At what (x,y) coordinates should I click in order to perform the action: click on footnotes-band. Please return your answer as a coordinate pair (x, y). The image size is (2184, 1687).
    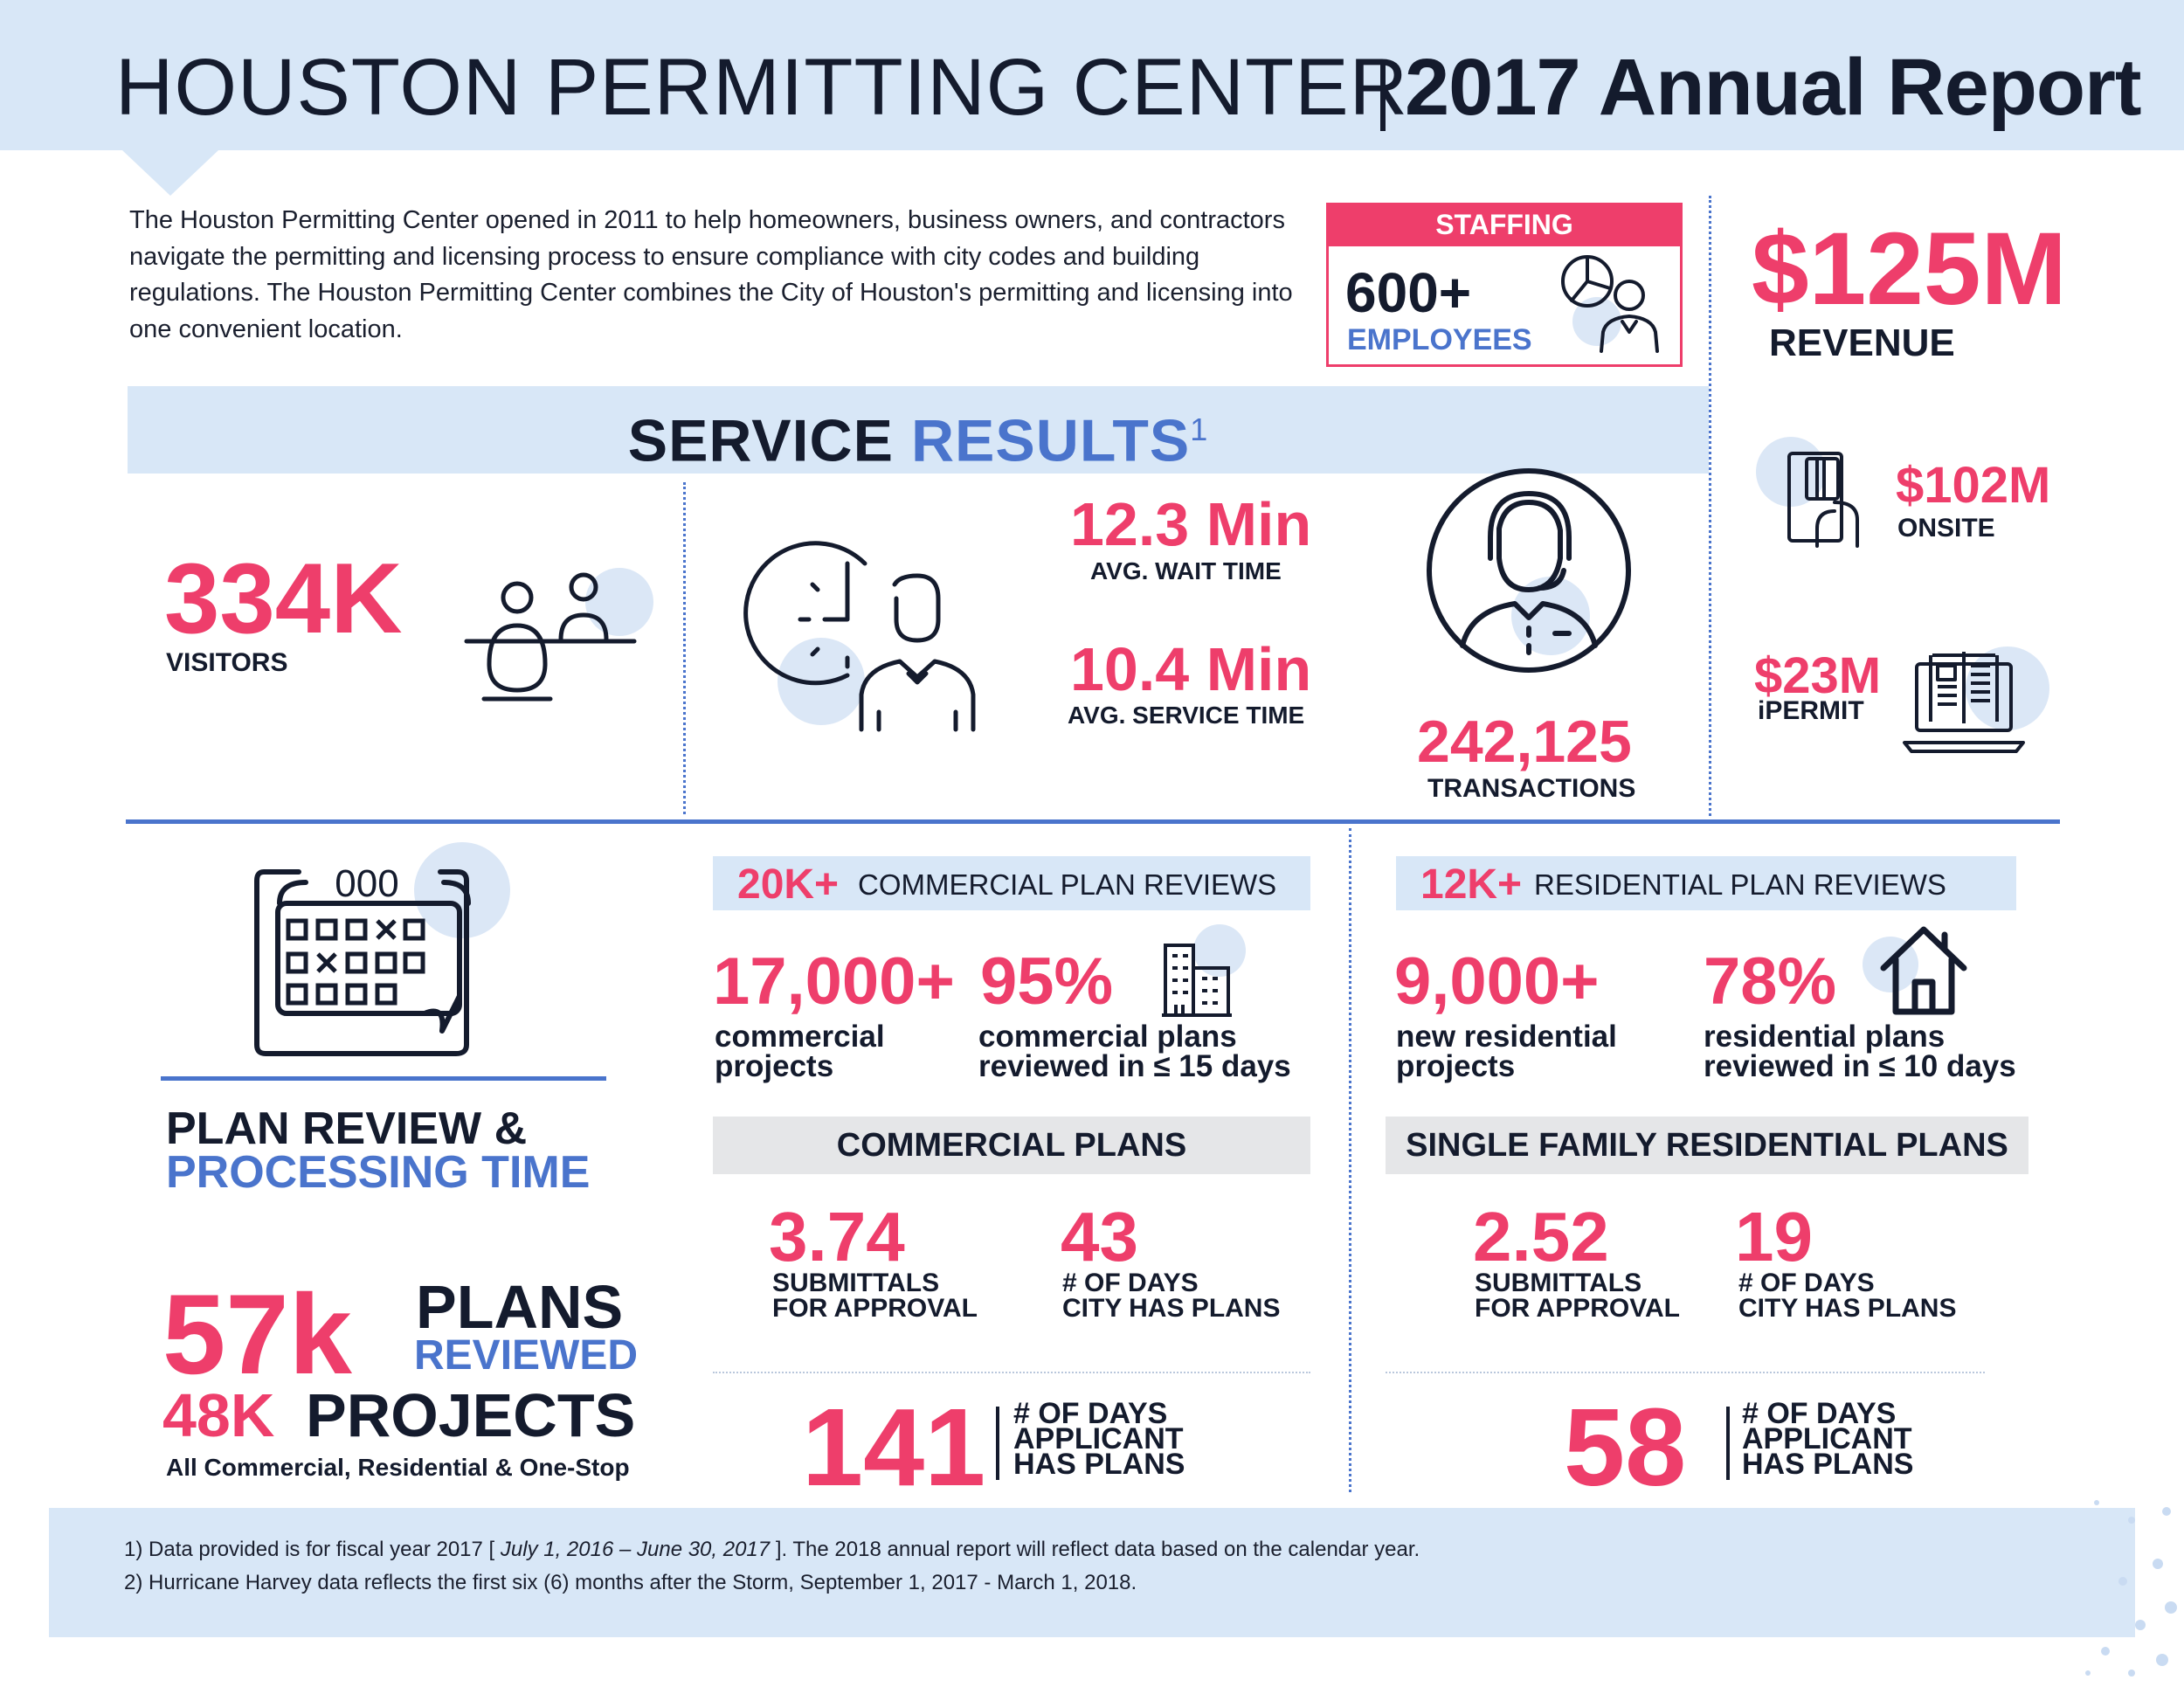
    Looking at the image, I should click on (1092, 1572).